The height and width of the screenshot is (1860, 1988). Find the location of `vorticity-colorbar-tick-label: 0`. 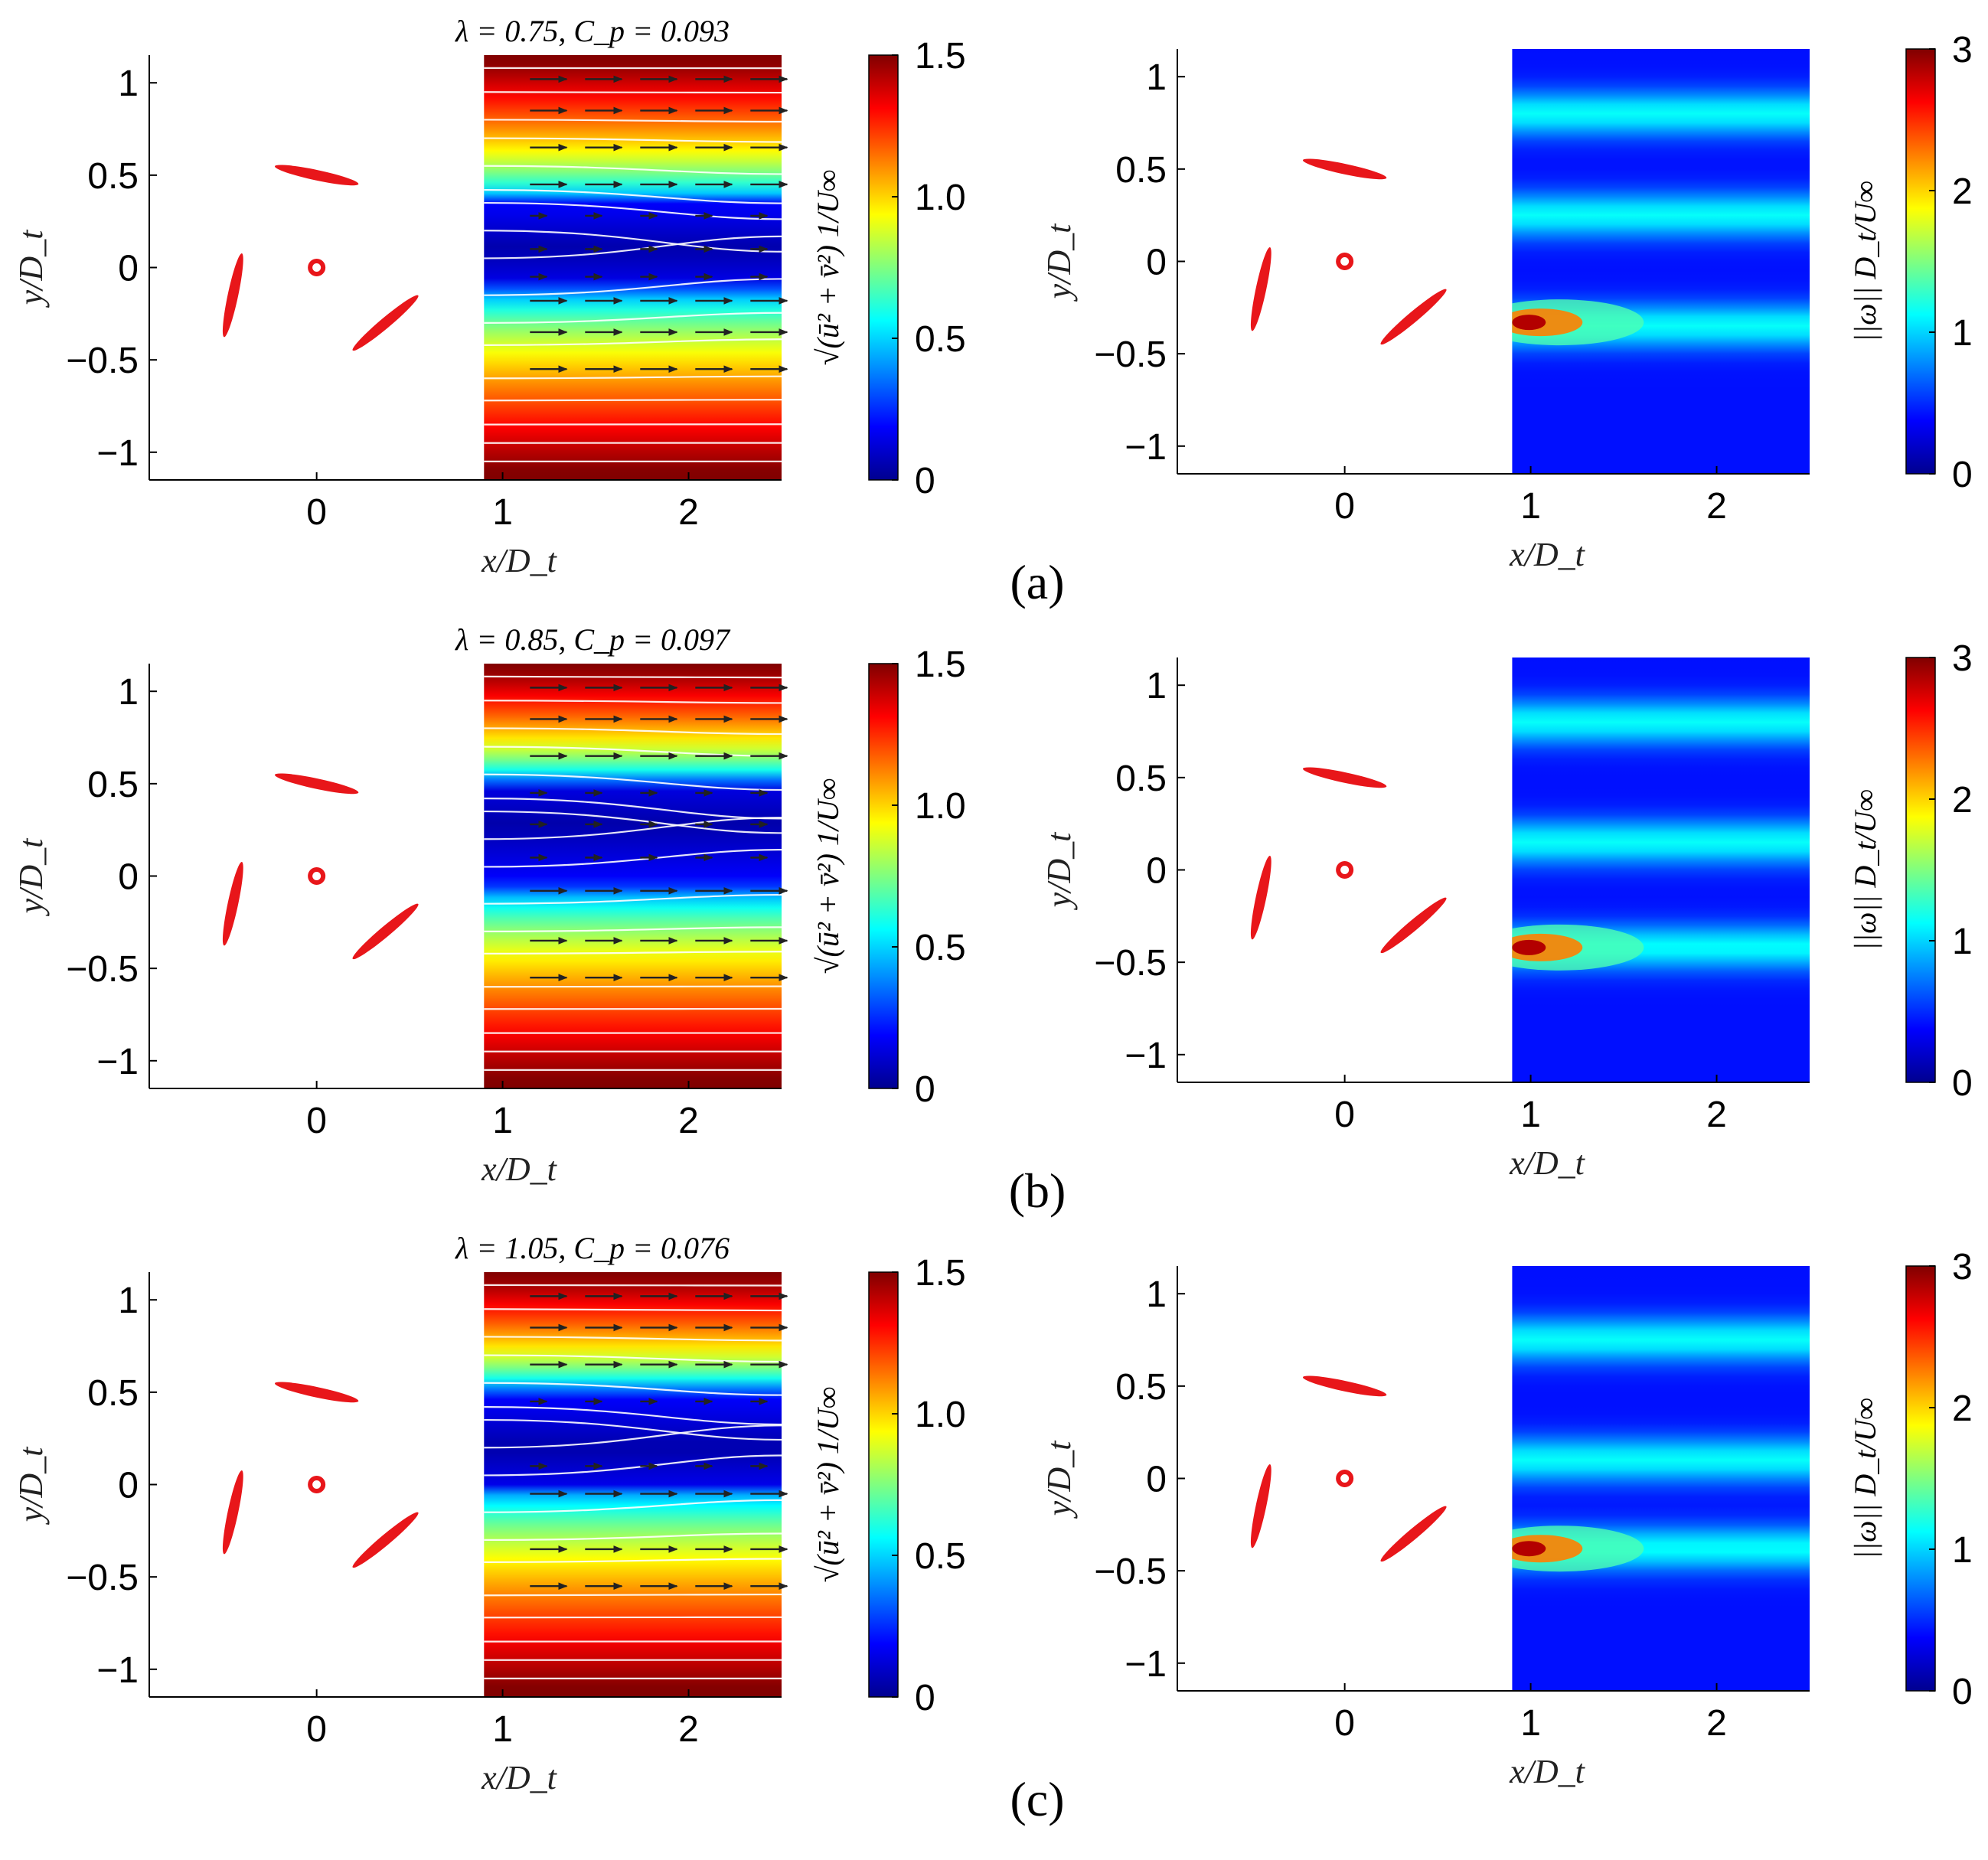

vorticity-colorbar-tick-label: 0 is located at coordinates (1962, 1692).